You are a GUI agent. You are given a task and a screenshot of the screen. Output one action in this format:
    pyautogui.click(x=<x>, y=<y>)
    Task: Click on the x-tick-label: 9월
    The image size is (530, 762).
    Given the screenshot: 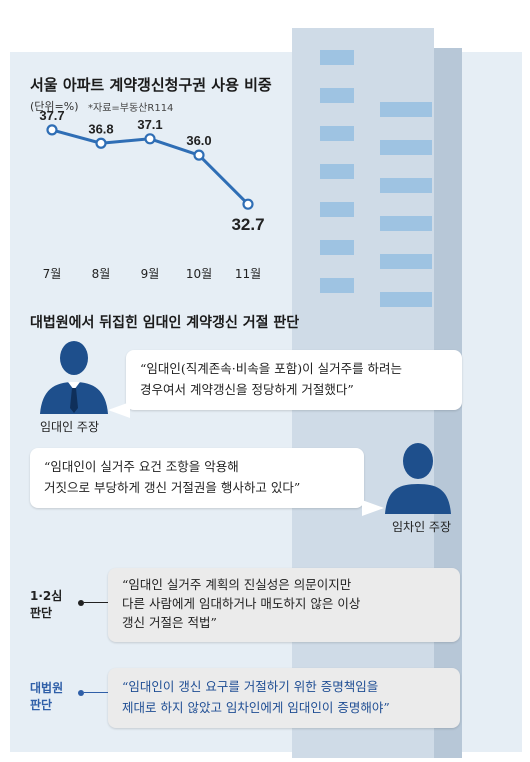 What is the action you would take?
    pyautogui.click(x=150, y=274)
    